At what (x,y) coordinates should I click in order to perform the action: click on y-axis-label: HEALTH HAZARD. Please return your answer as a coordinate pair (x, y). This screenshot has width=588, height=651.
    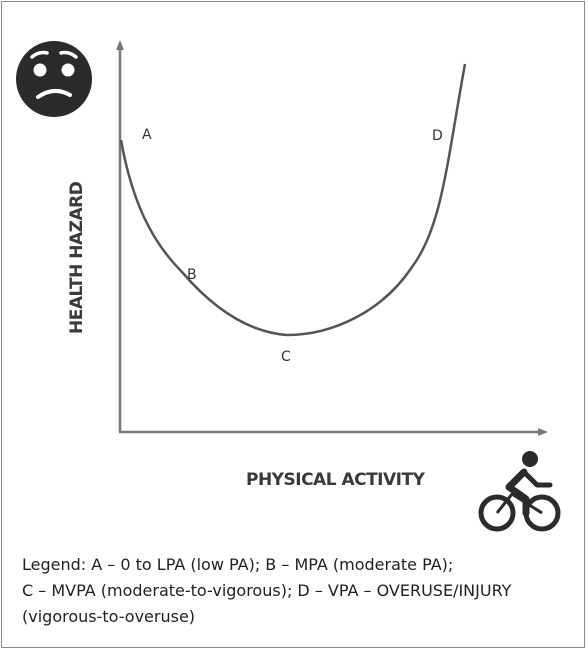
    Looking at the image, I should click on (77, 257).